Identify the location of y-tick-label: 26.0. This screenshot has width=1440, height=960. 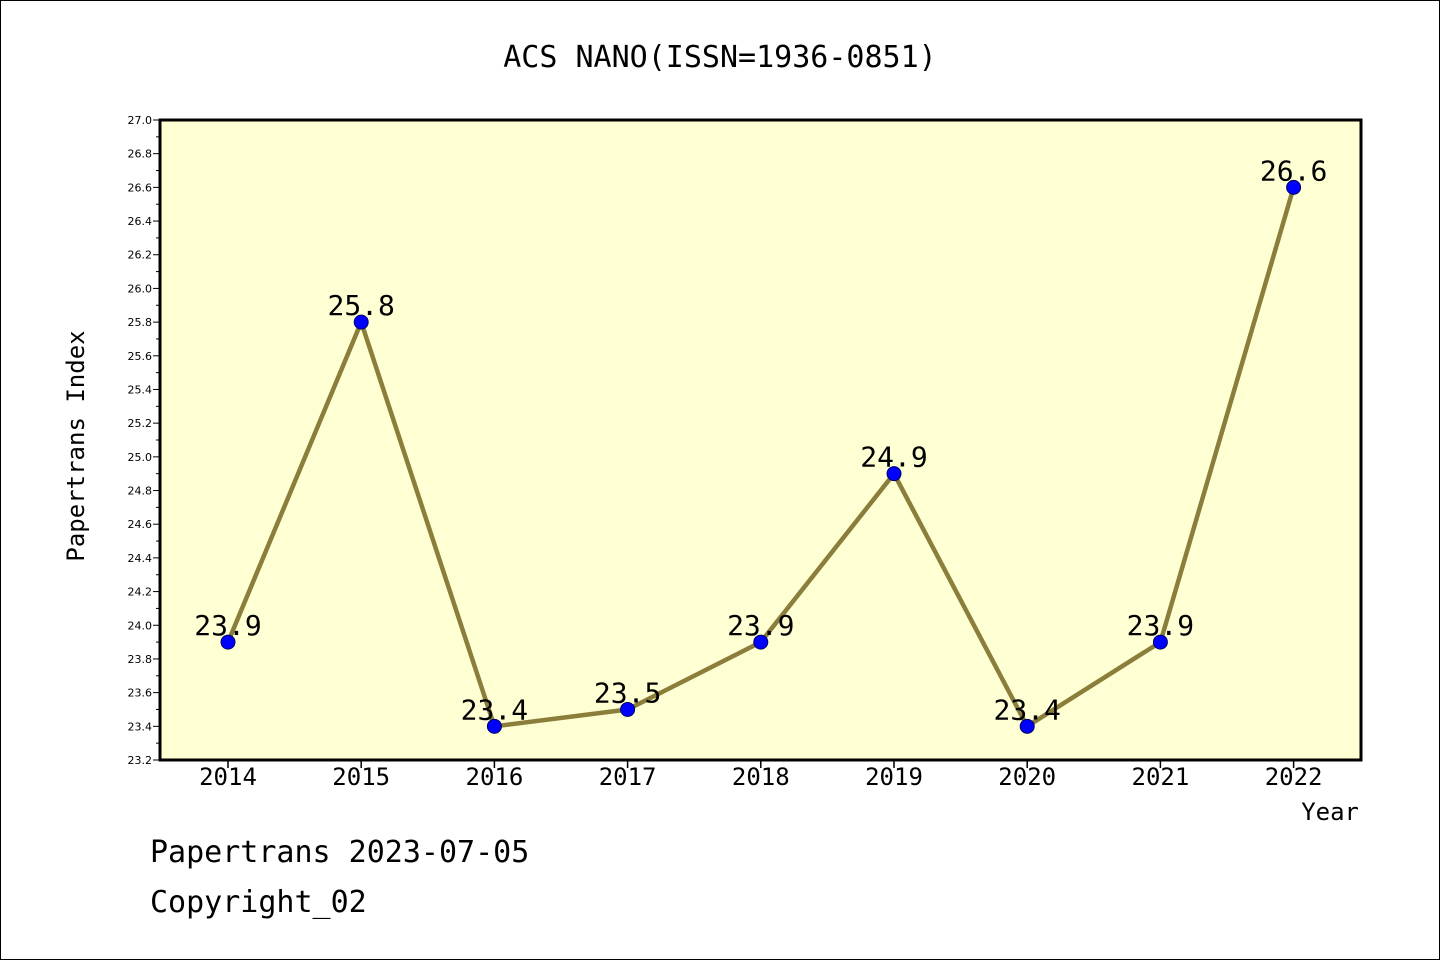
(140, 288).